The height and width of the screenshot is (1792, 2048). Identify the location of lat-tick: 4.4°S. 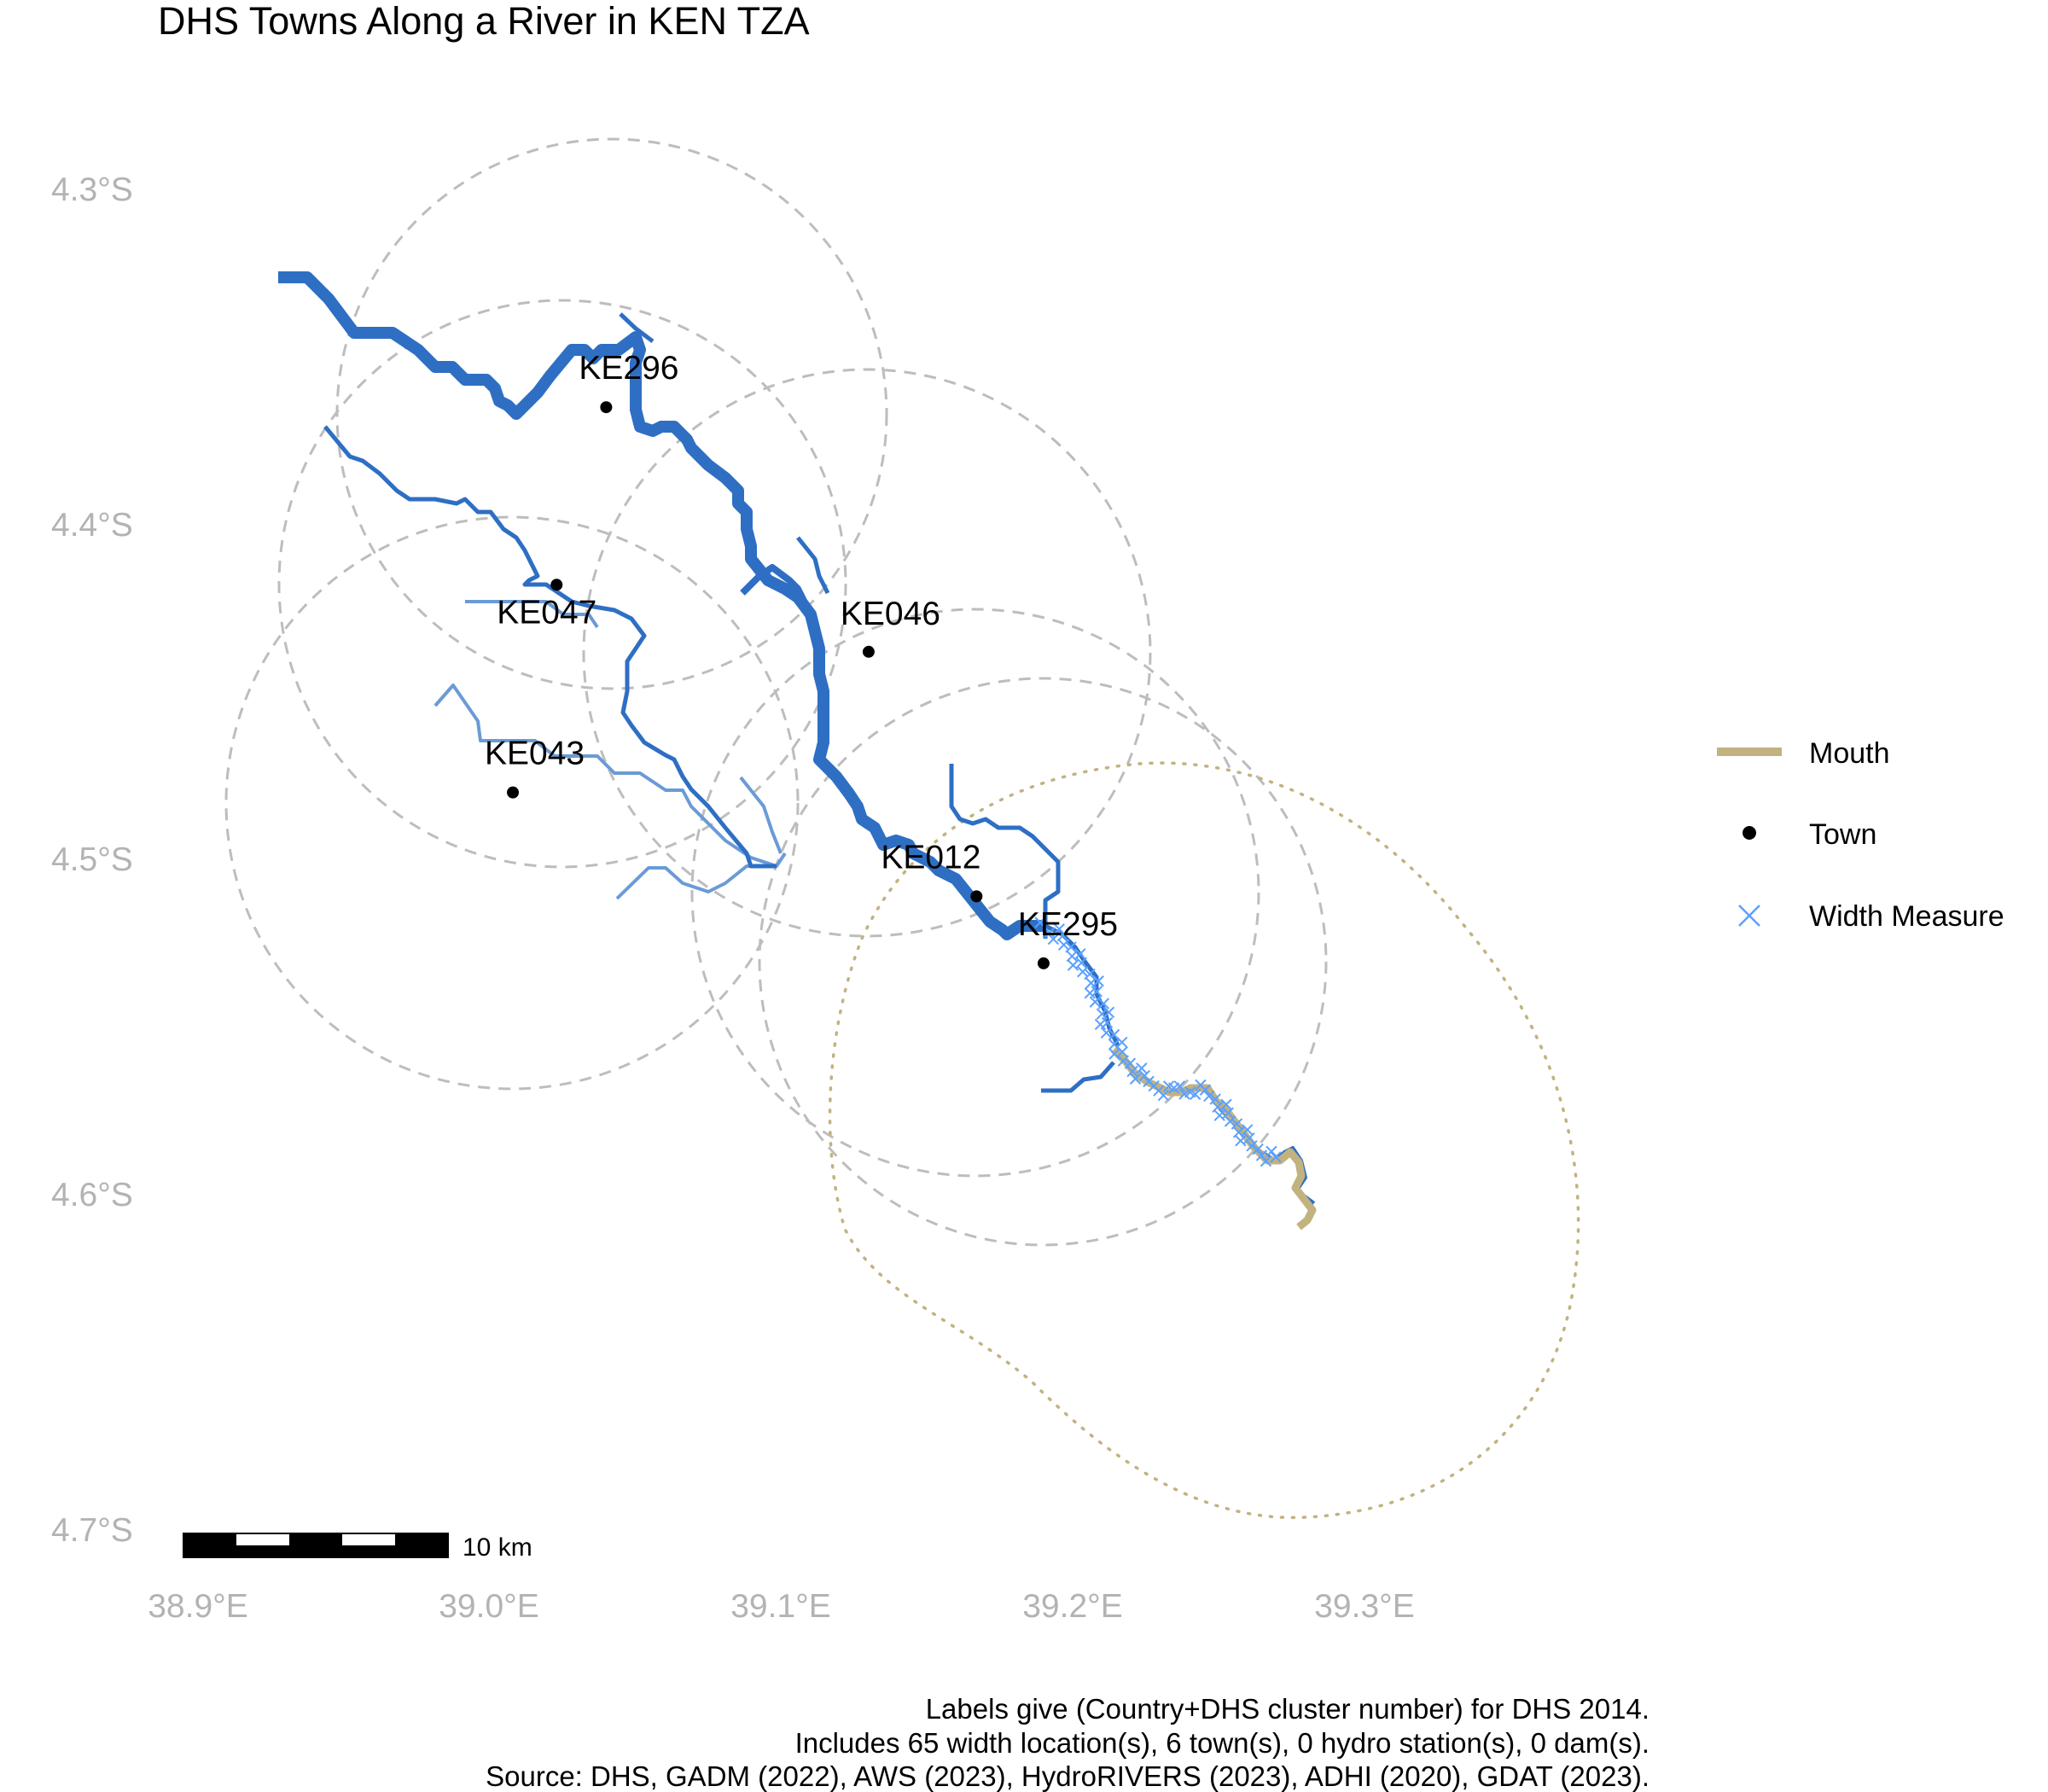
(92, 525).